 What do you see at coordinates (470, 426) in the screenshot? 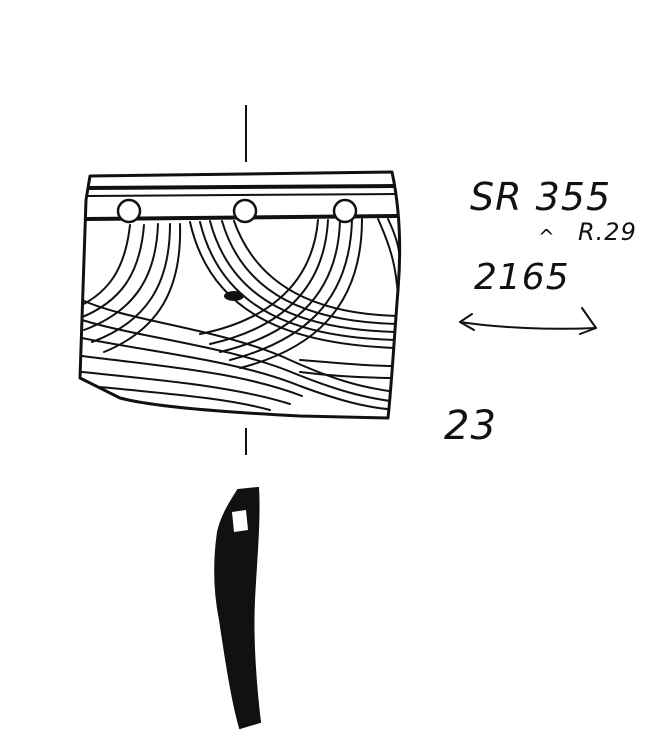
I see `catalogue-number-label: 23` at bounding box center [470, 426].